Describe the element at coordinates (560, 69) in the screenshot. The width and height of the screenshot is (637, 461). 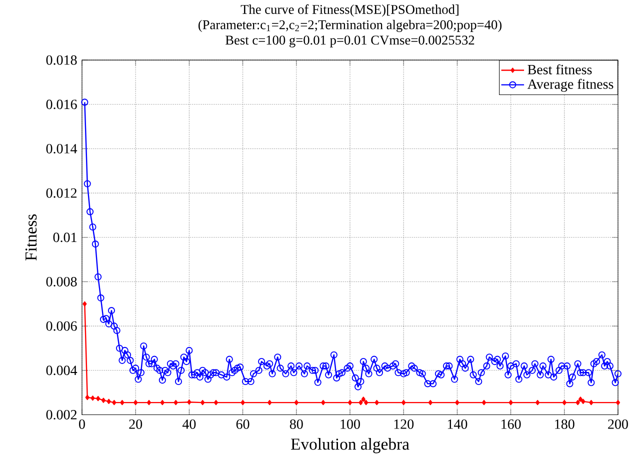
I see `legend-label: Best fitness` at that location.